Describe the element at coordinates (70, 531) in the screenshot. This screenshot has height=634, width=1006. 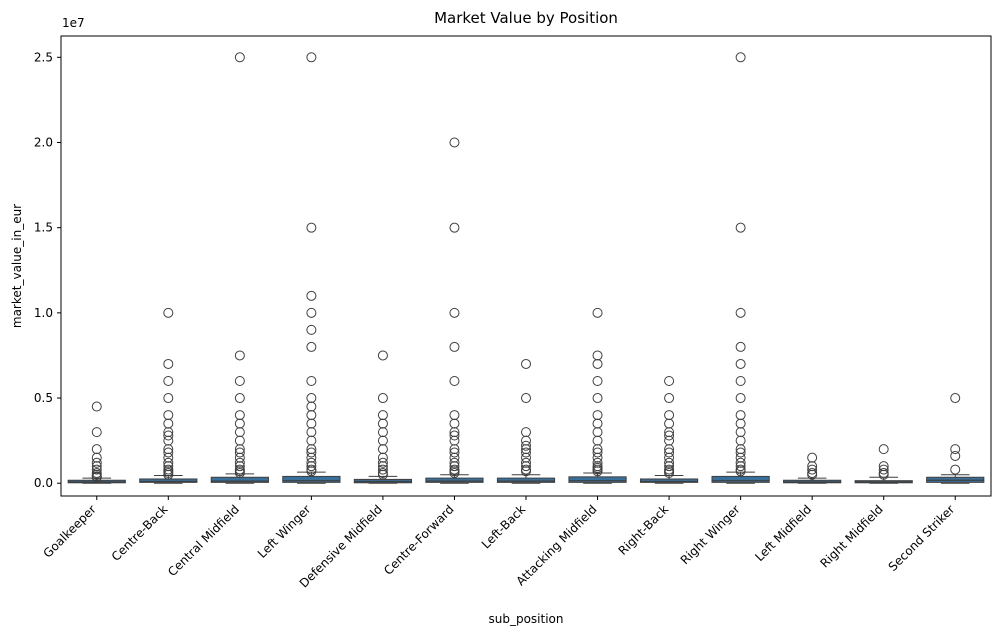
I see `x-tick-label: Goalkeeper` at that location.